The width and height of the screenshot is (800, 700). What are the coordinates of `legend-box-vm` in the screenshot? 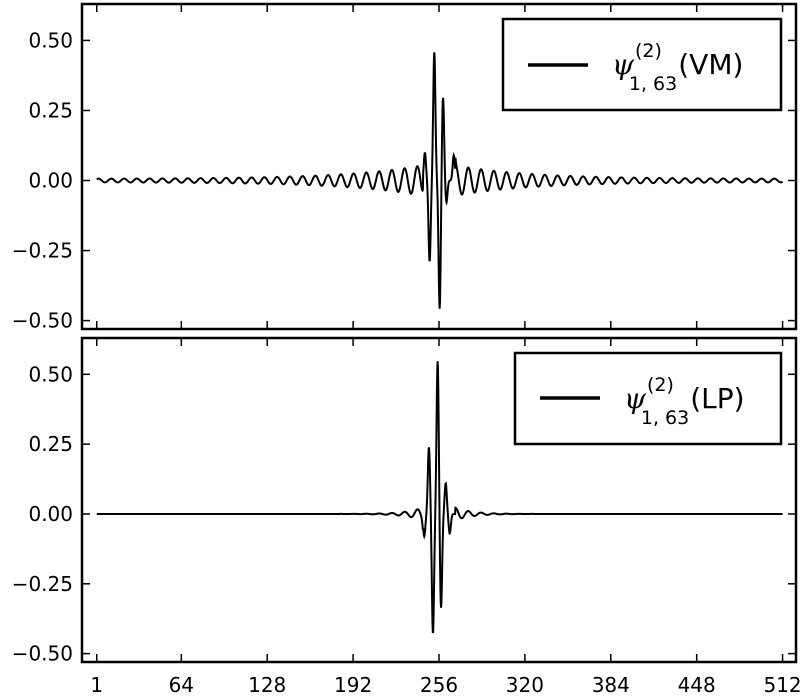 It's located at (642, 64).